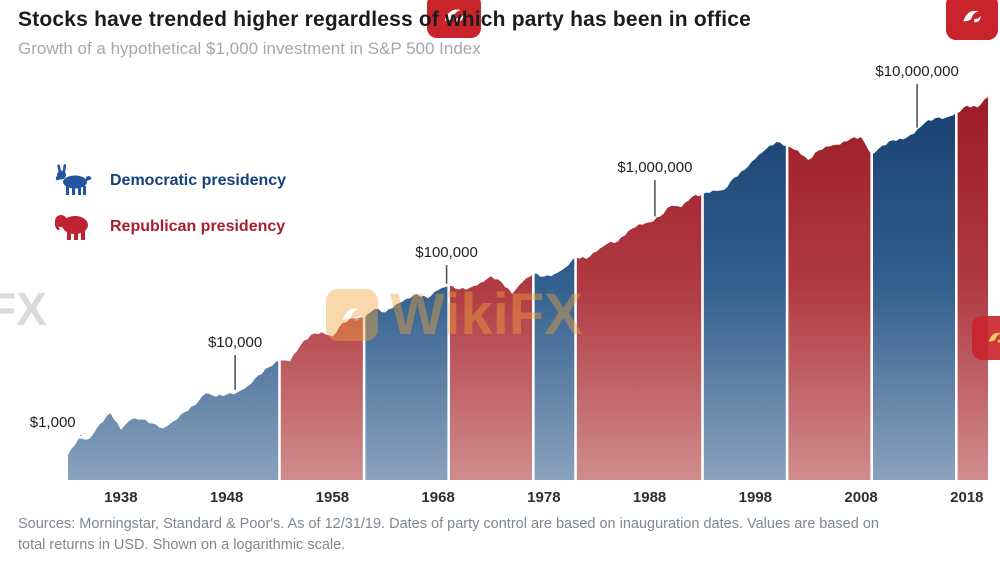 The width and height of the screenshot is (1000, 570). What do you see at coordinates (322, 398) in the screenshot?
I see `area-segment-republican-1953-1961` at bounding box center [322, 398].